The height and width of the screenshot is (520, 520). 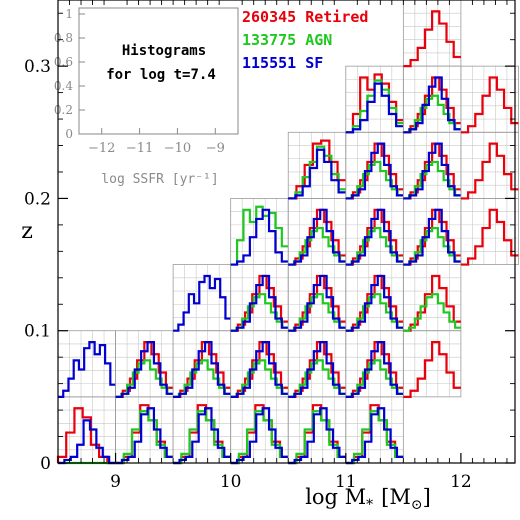 I want to click on x-axis-label-sub: *, so click(x=369, y=505).